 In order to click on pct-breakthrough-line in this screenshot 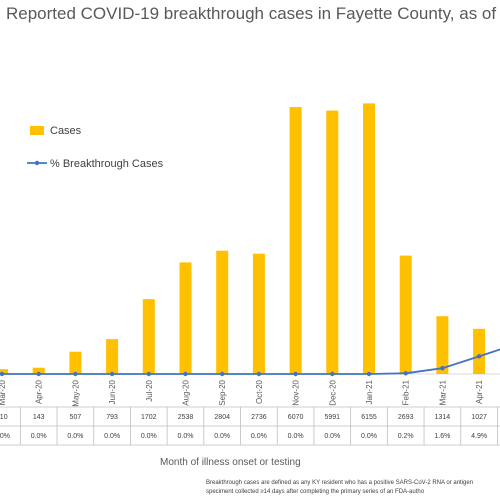, I will do `click(251, 361)`.